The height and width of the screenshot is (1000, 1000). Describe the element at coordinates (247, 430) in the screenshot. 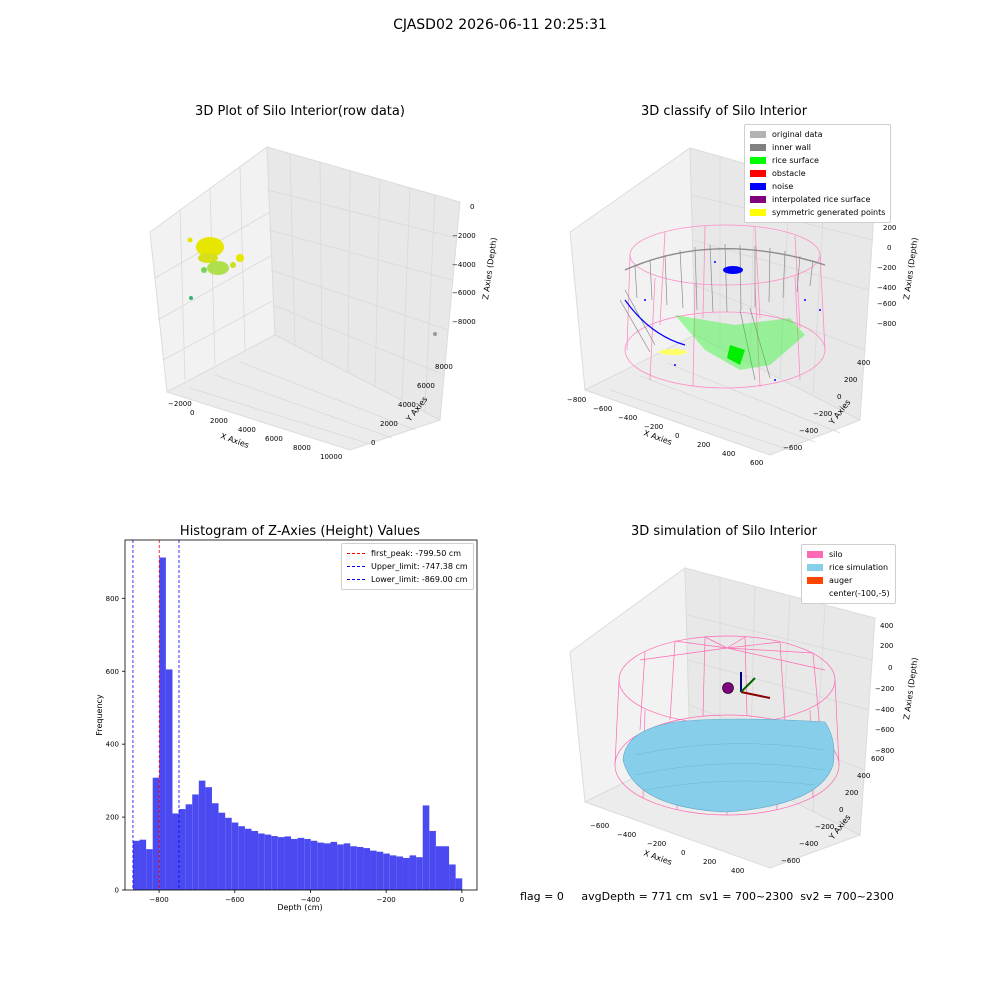

I see `raw-x-tick: 4000` at that location.